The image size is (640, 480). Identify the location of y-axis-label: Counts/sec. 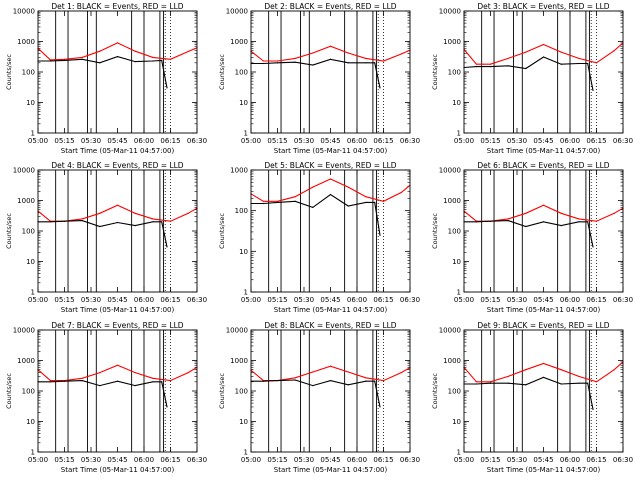
(435, 231).